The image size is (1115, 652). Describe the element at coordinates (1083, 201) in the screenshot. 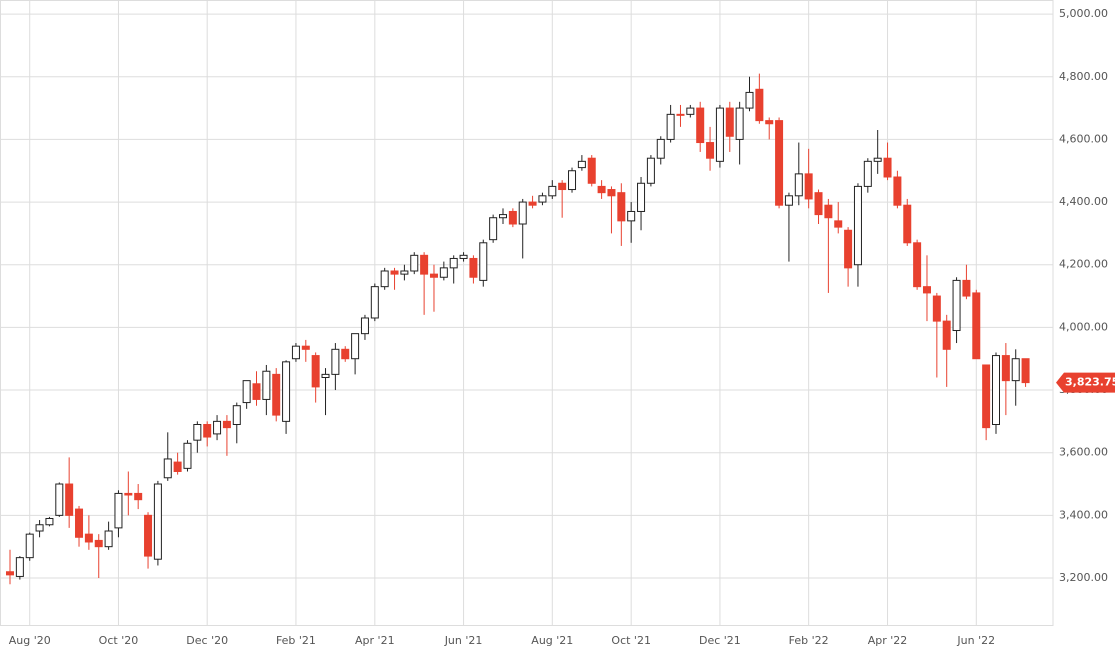

I see `y-tick-label: 4,400.00` at that location.